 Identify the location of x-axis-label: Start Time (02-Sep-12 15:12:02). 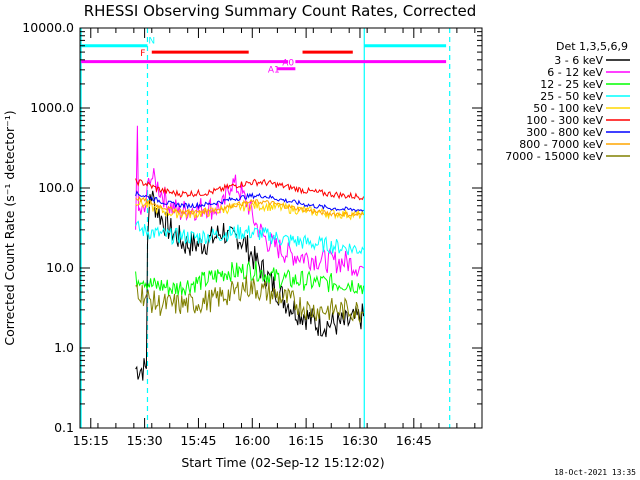
(282, 462).